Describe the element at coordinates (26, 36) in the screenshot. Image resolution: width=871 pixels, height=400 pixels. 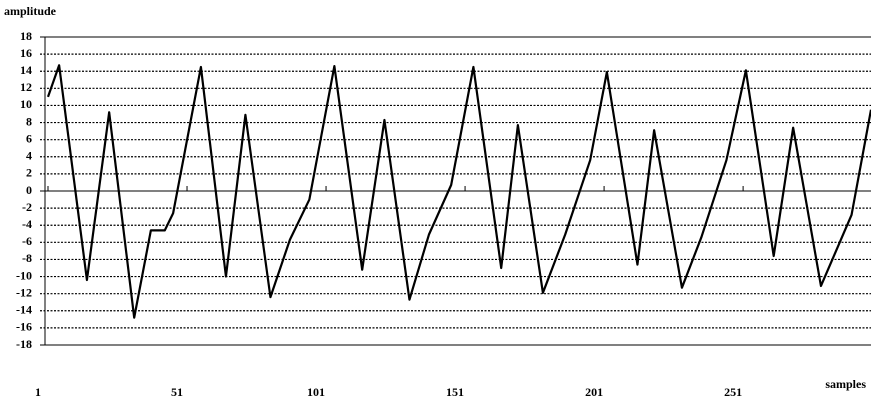
I see `y-tick-label: 18` at that location.